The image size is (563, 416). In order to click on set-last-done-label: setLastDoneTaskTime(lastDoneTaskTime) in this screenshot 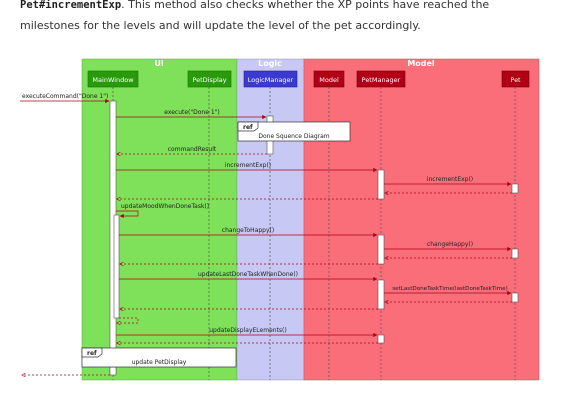, I will do `click(450, 289)`.